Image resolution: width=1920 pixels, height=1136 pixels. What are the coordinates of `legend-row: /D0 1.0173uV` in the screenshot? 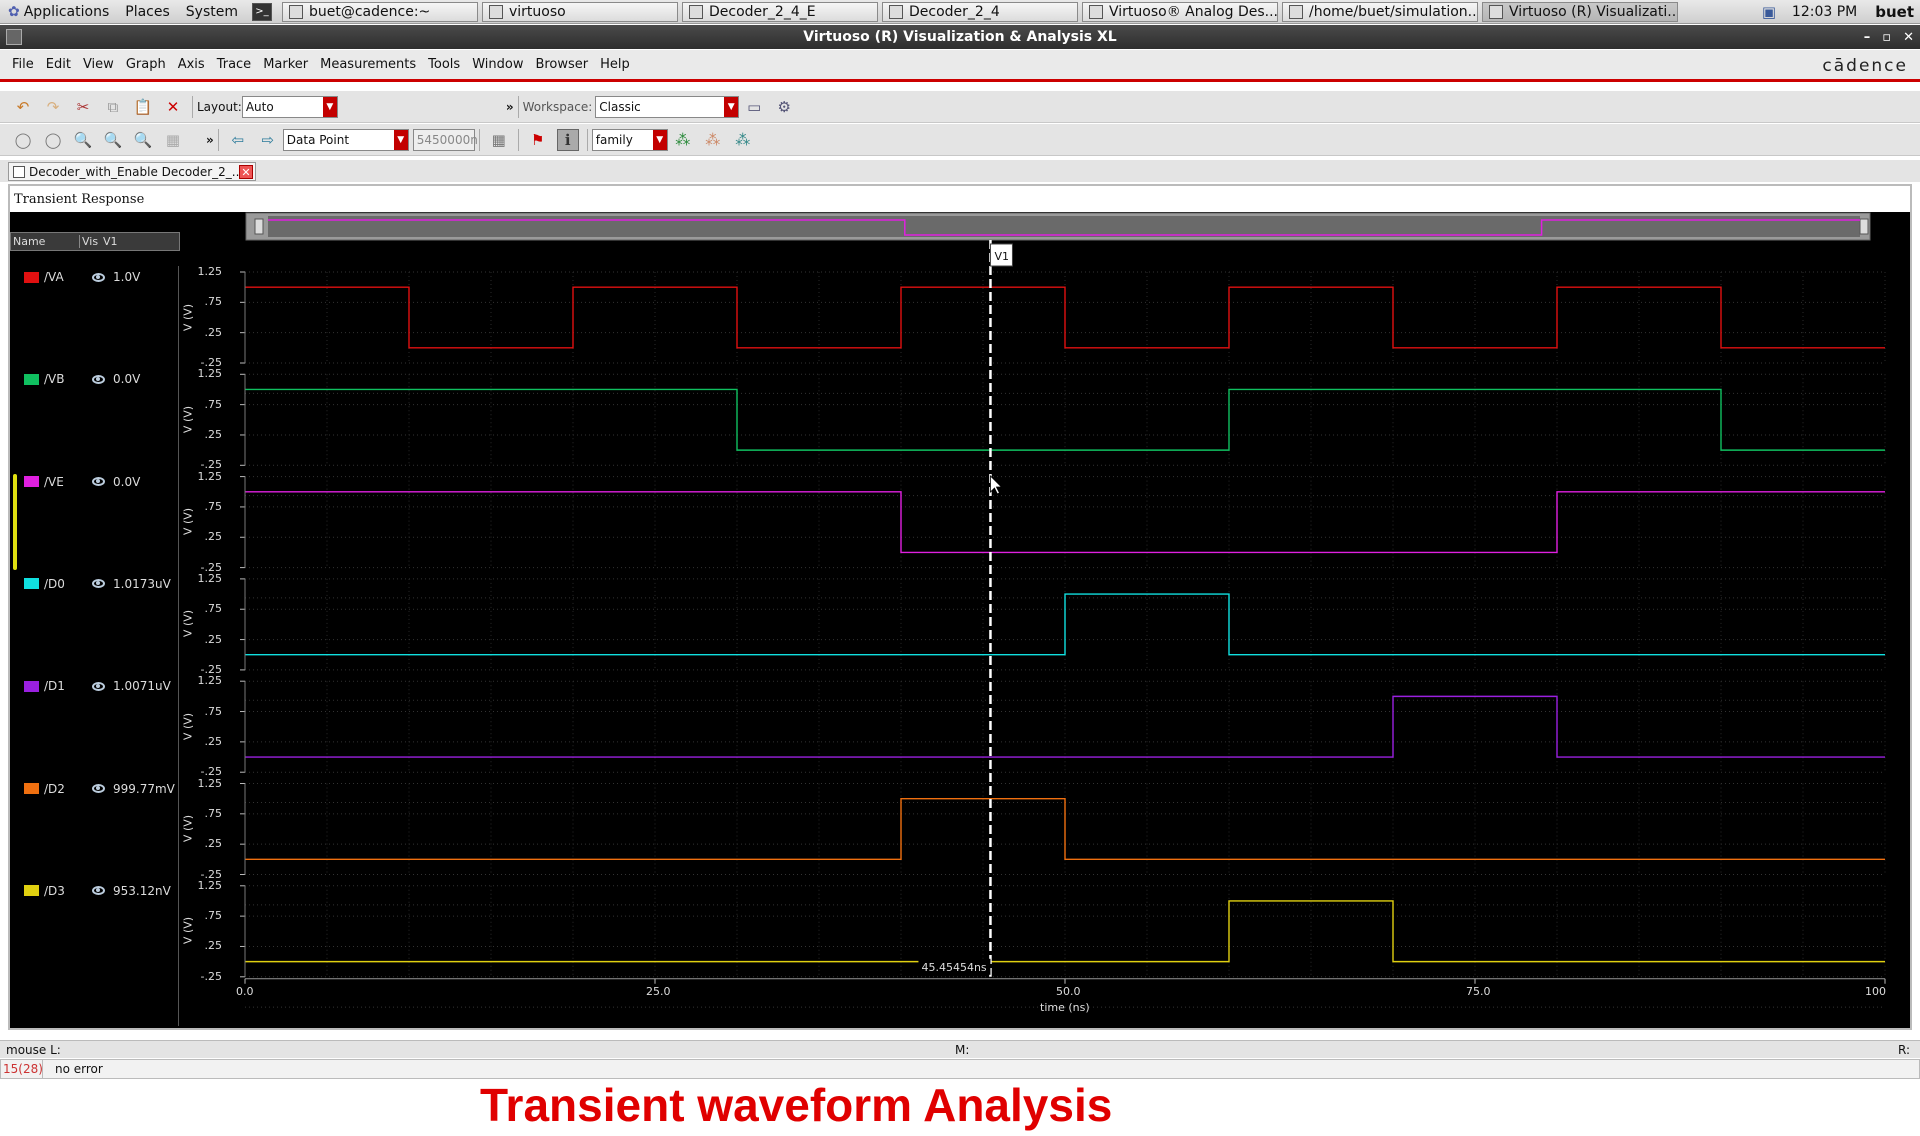 It's located at (97, 584).